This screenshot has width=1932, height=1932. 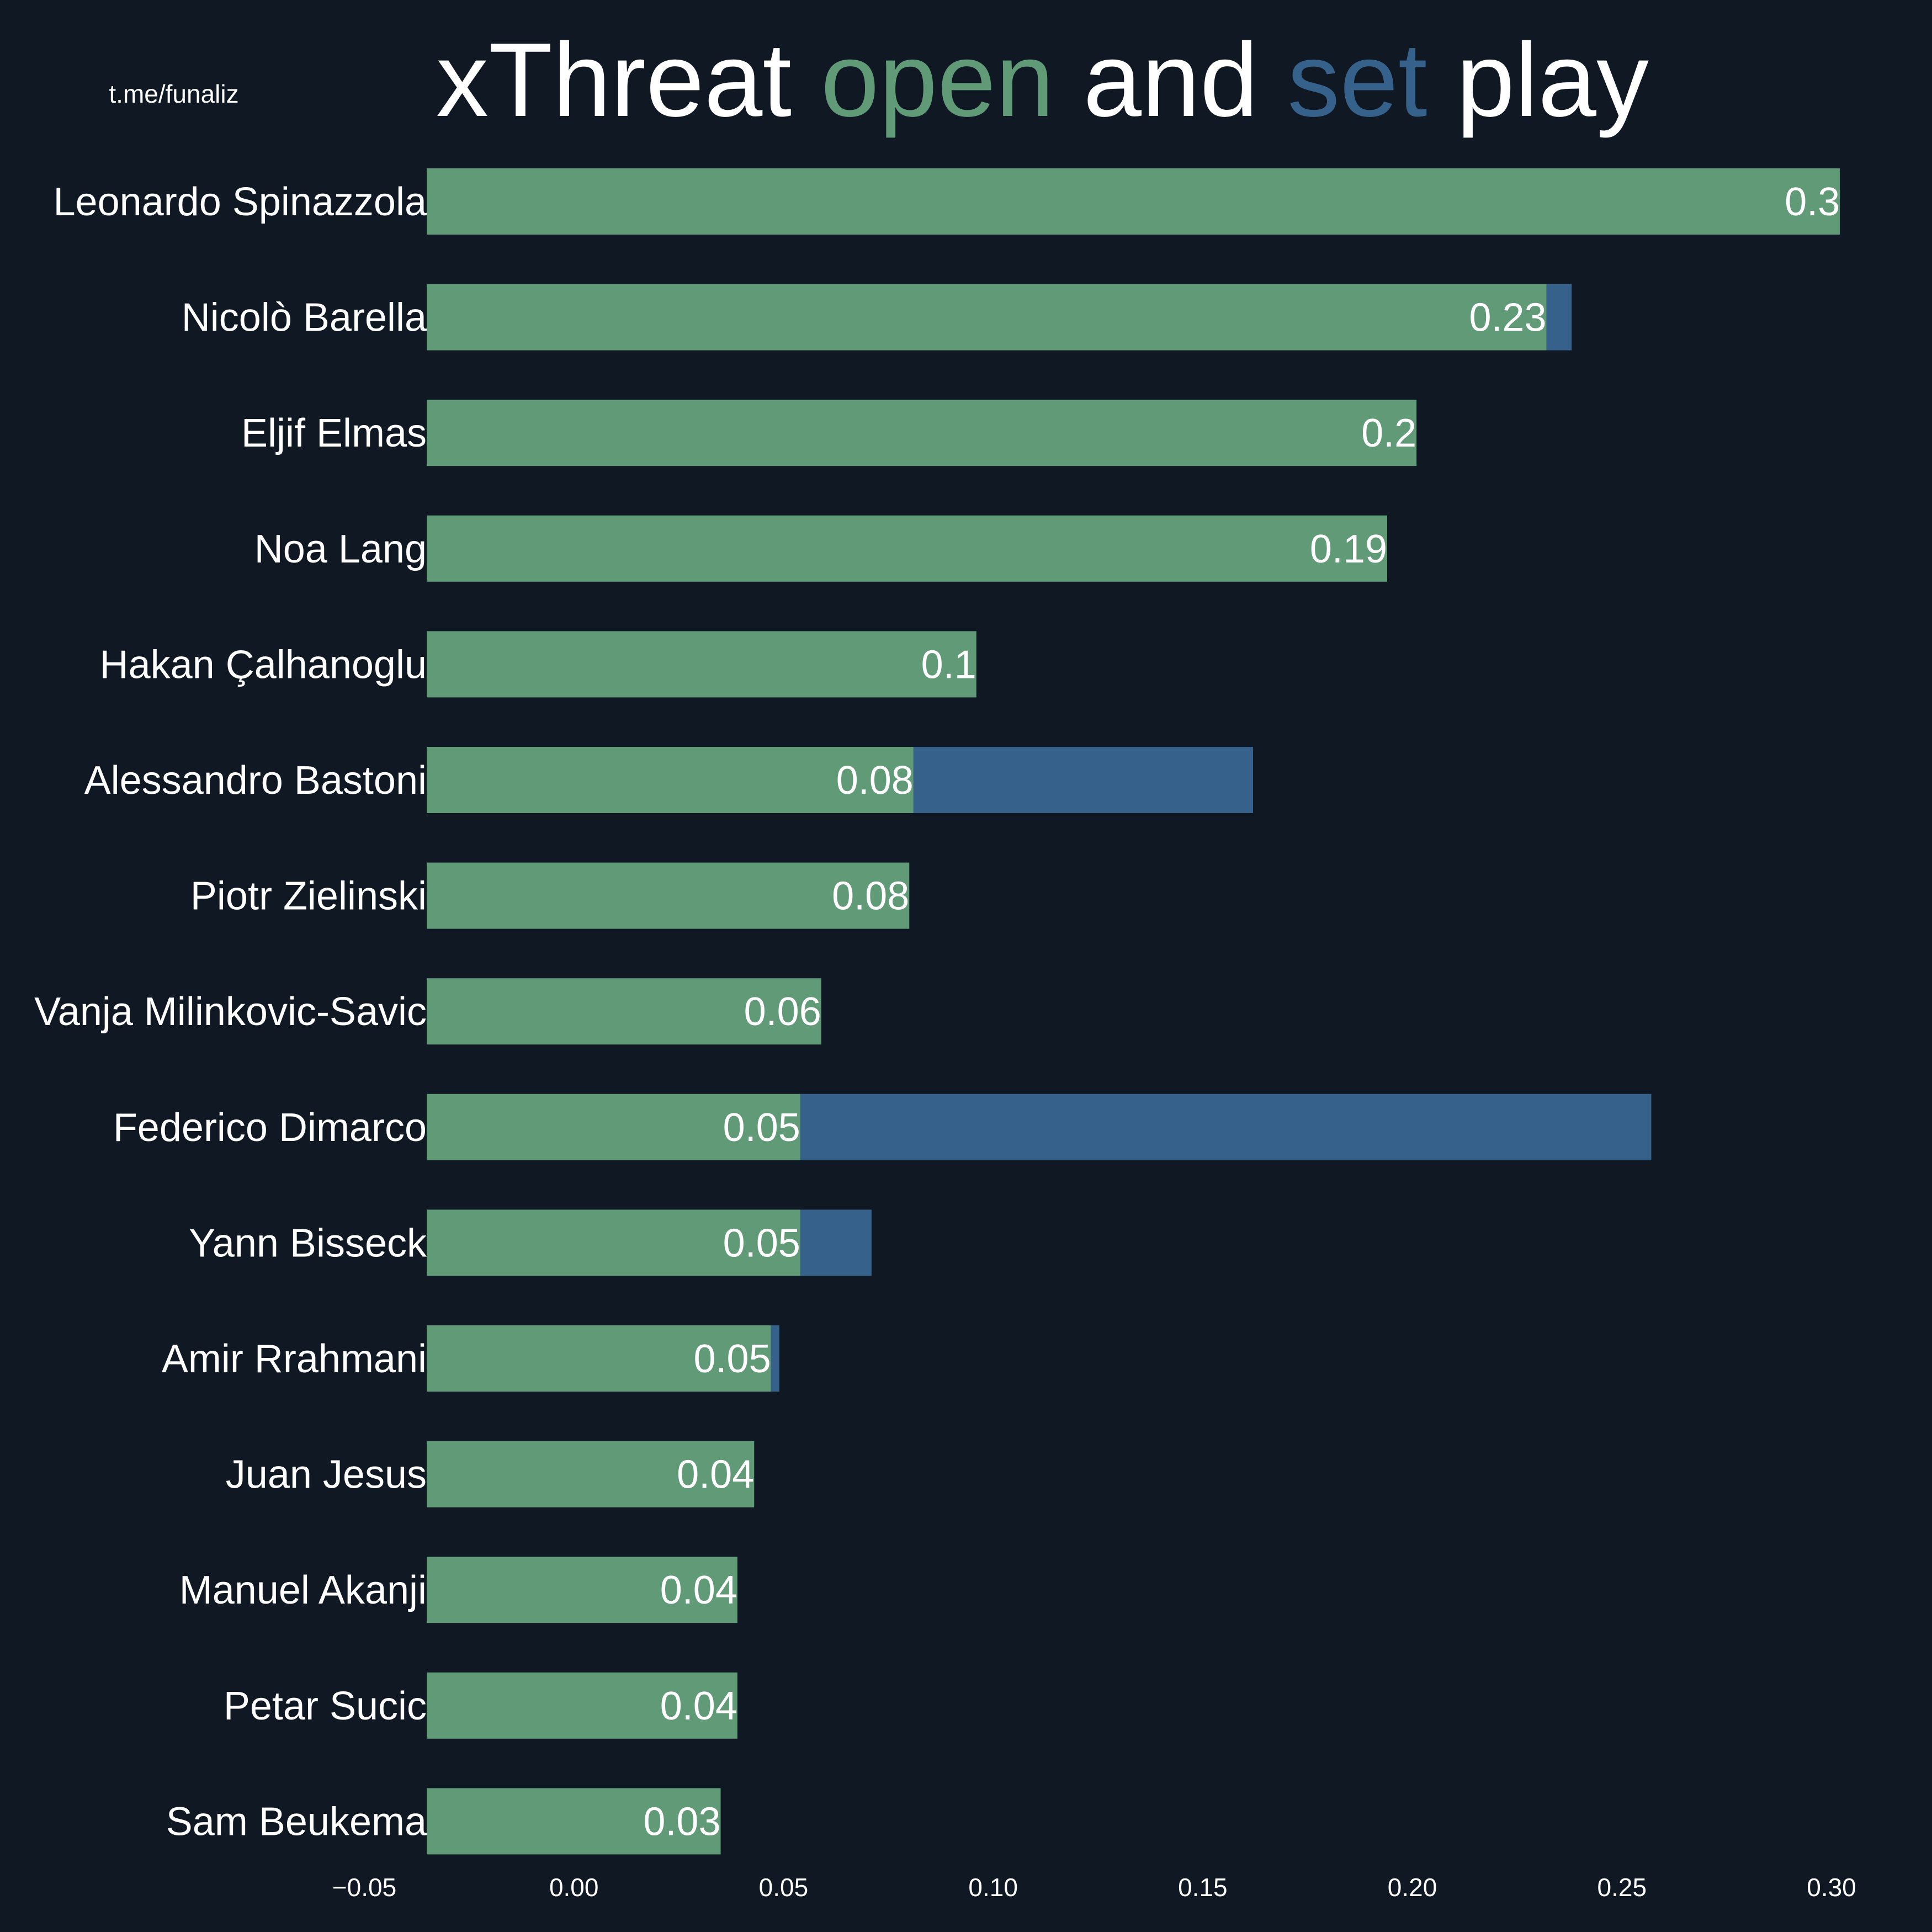 I want to click on x-tick-label: 0.30, so click(x=1832, y=1888).